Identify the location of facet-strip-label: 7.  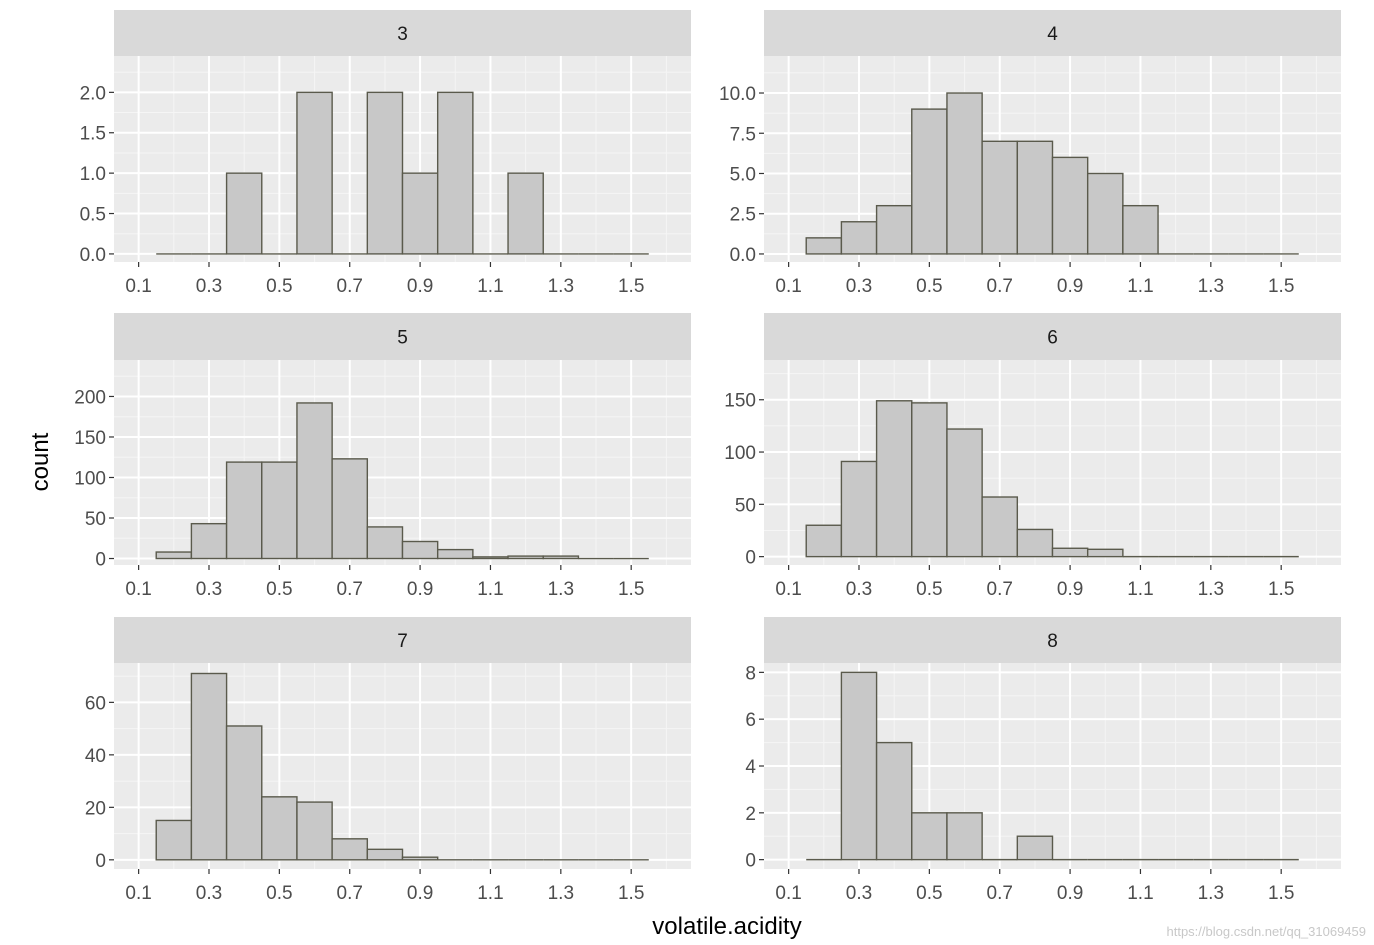
(402, 641).